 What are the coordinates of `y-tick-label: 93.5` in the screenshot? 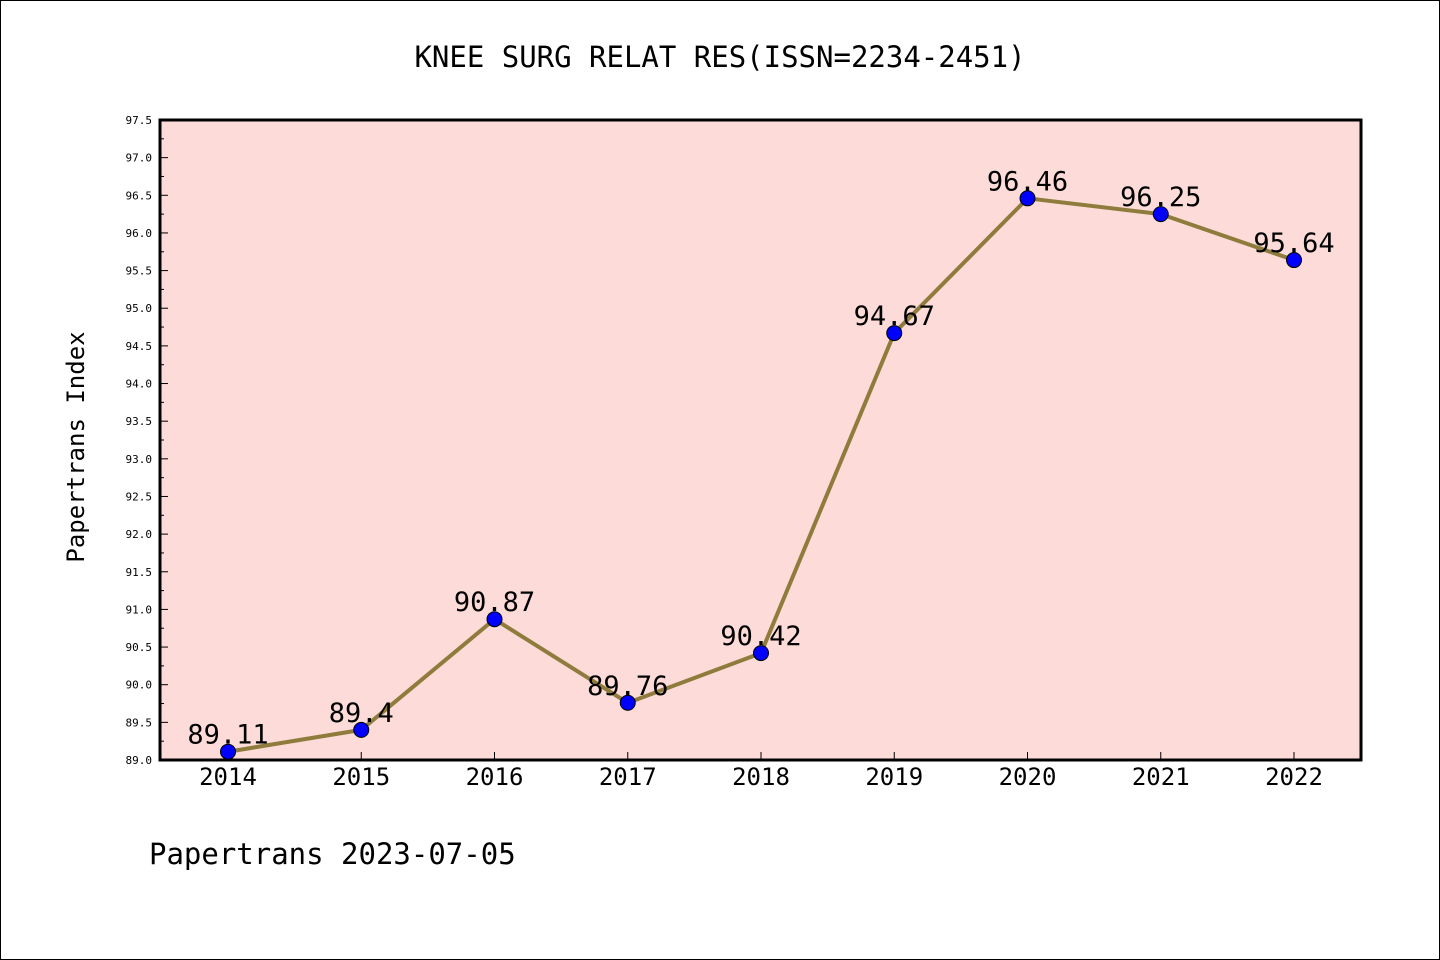 It's located at (139, 421).